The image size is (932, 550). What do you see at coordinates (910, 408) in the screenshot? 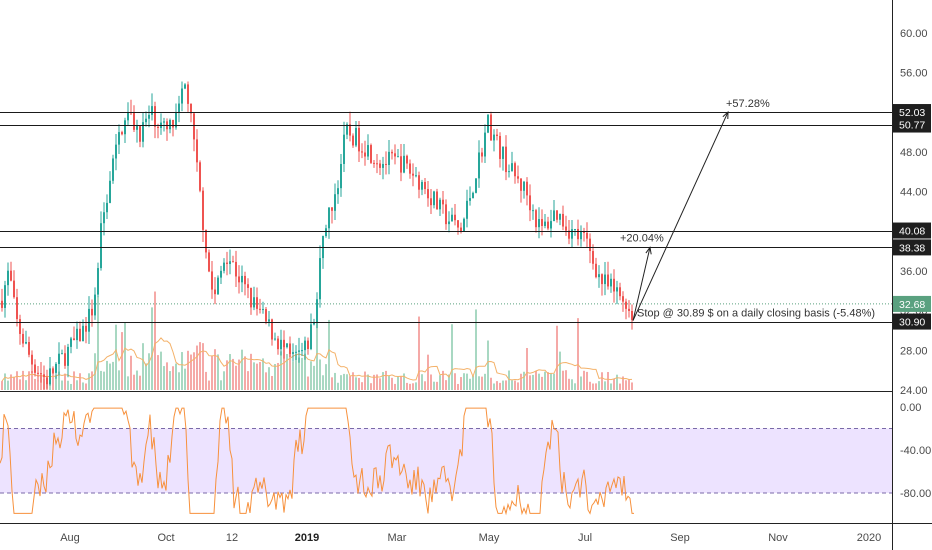
I see `oscillator-tick-label: 0.00` at bounding box center [910, 408].